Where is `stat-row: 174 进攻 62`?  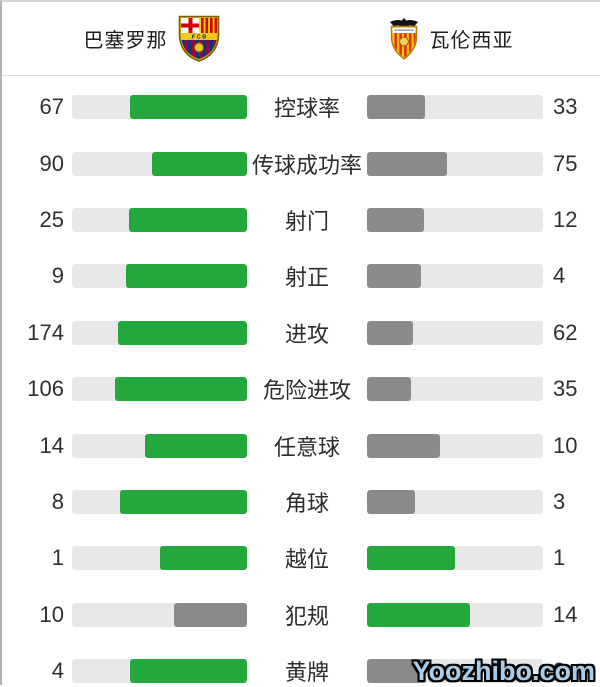
stat-row: 174 进攻 62 is located at coordinates (301, 333).